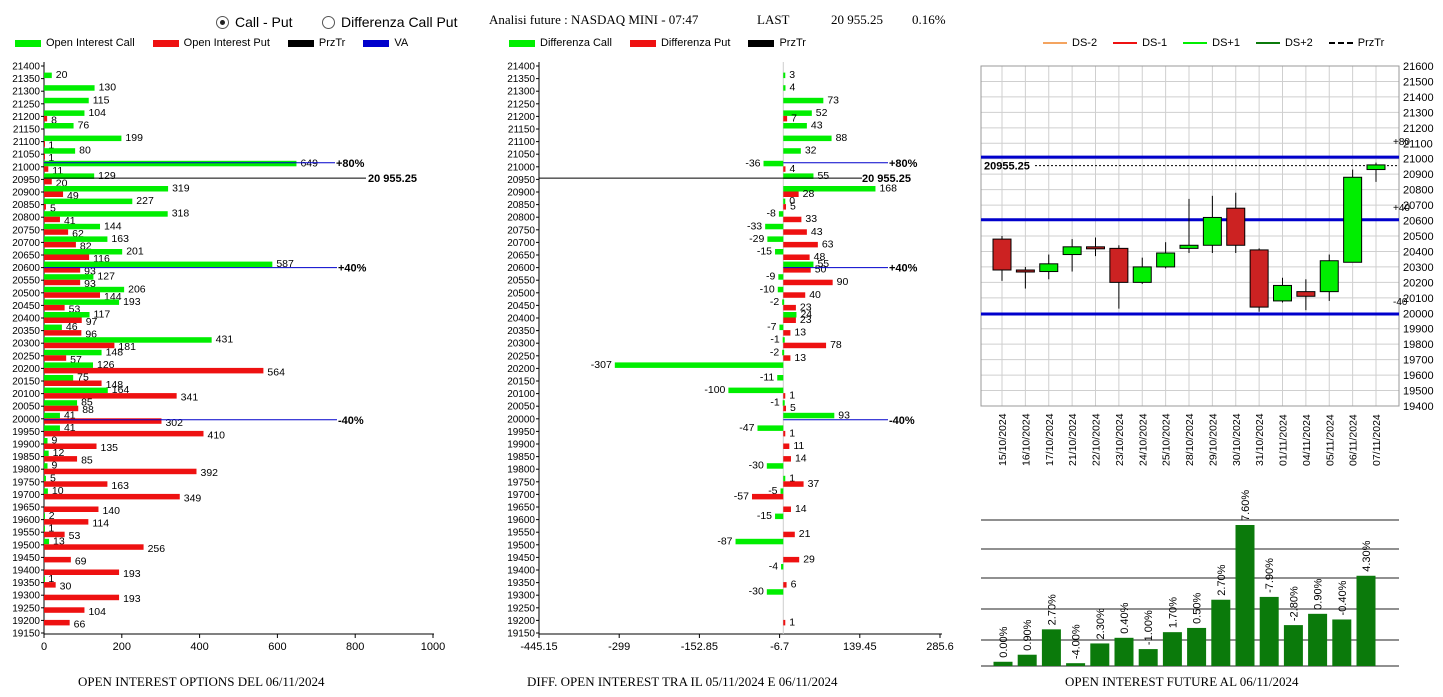 The image size is (1443, 697). Describe the element at coordinates (75, 536) in the screenshot. I see `put-bar-label: 53` at that location.